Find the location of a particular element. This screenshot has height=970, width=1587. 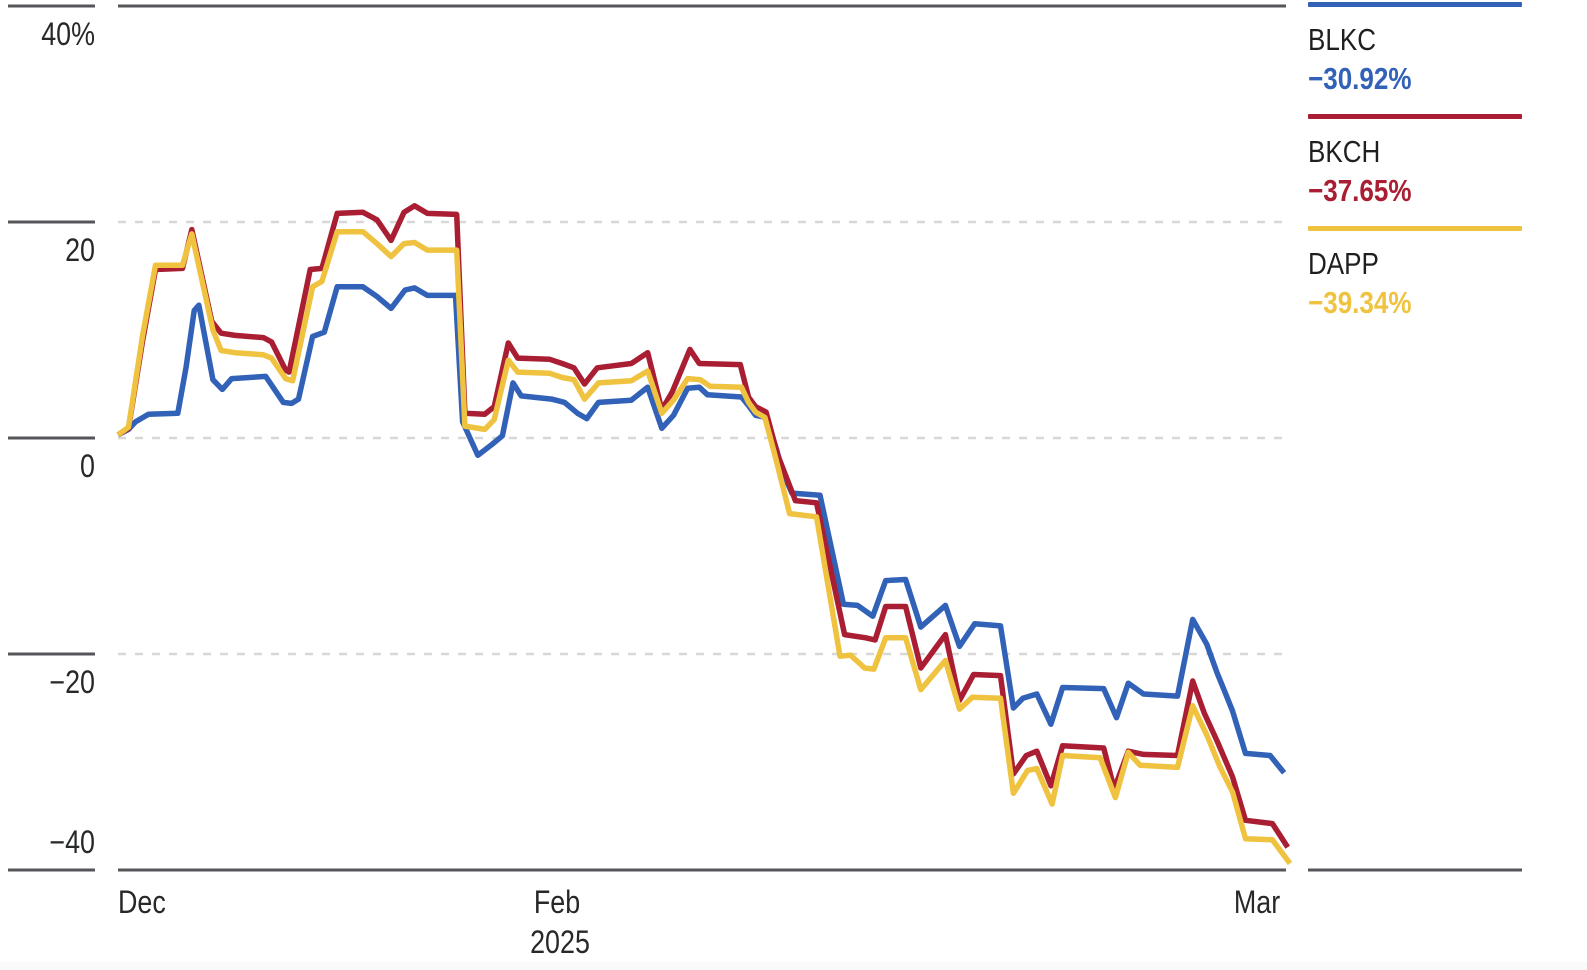

dapp-ticker-label: DAPP is located at coordinates (1343, 263).